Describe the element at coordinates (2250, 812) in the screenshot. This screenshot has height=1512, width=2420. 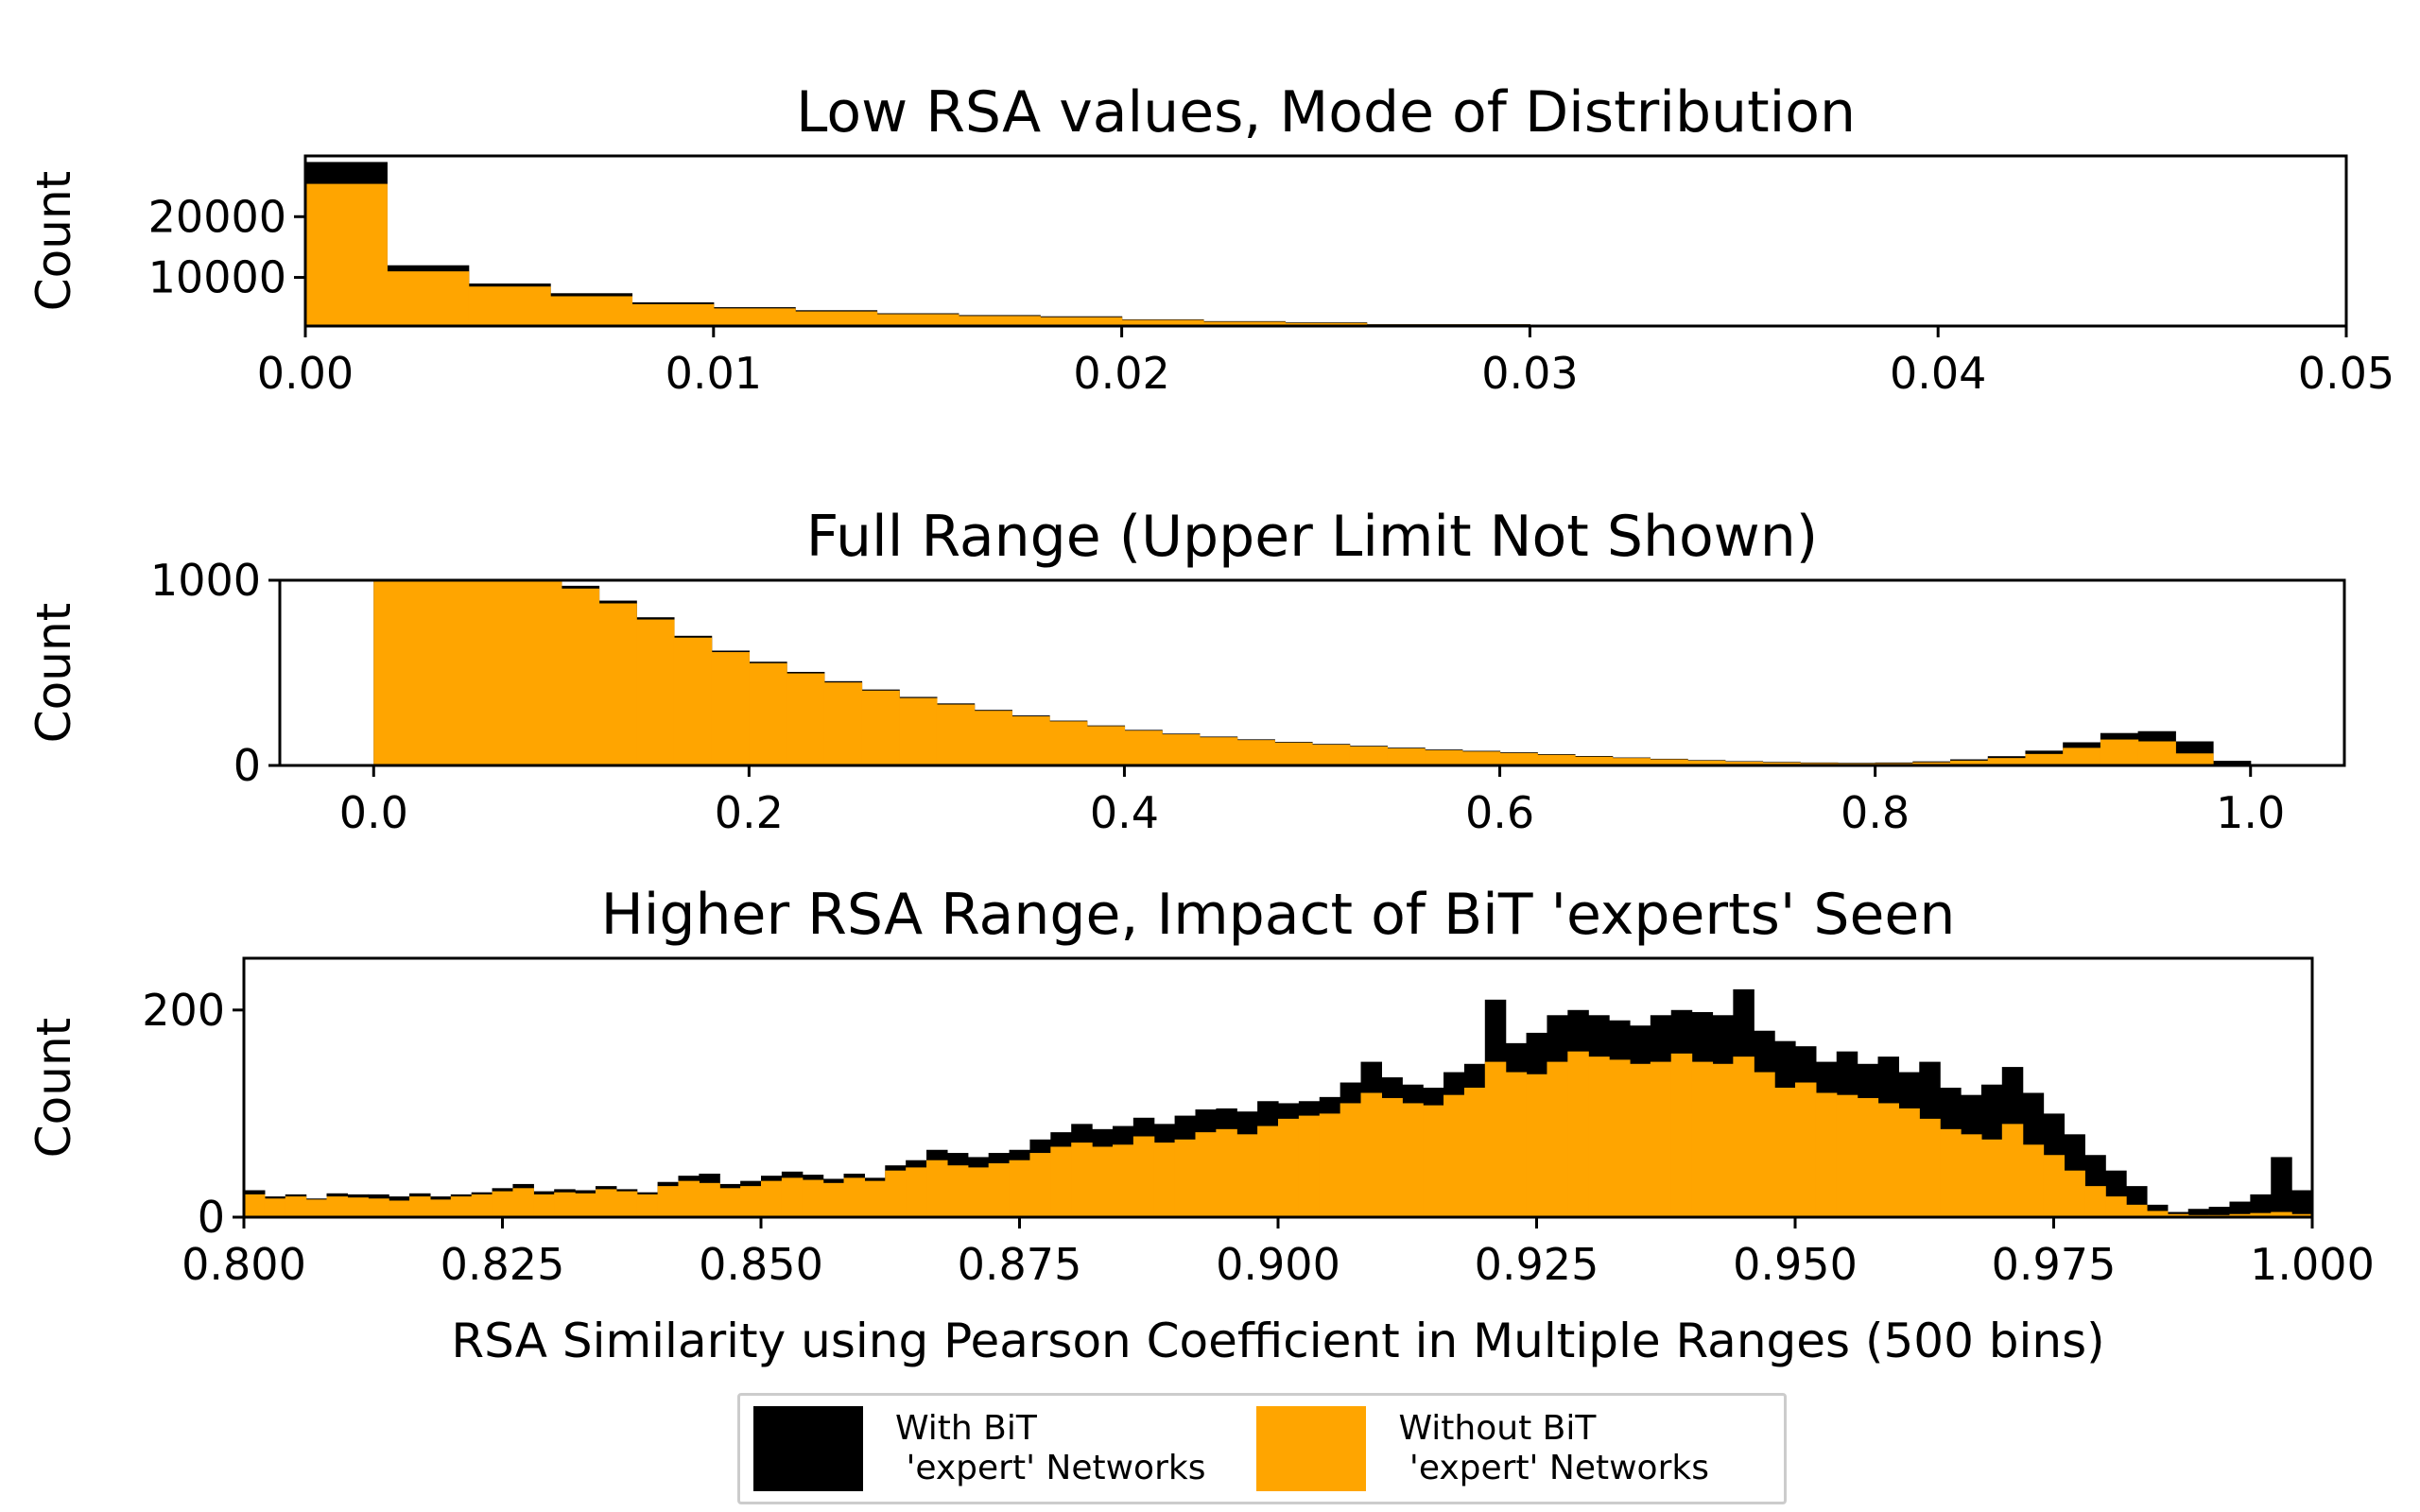
I see `x-tick-label: 1.0` at that location.